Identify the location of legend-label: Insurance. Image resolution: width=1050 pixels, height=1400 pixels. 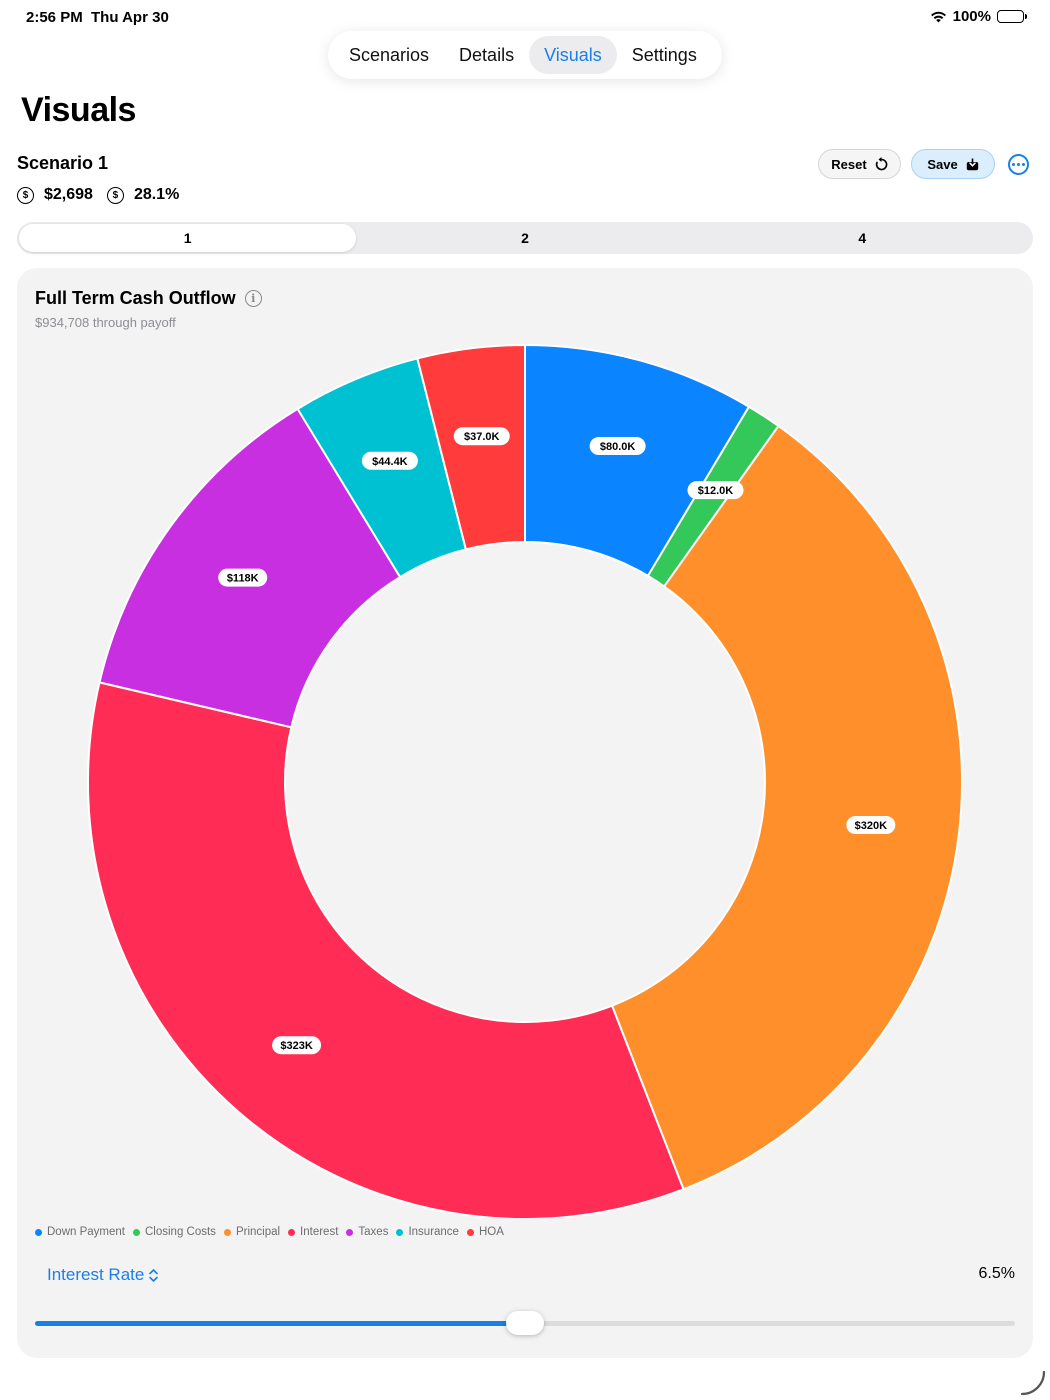
(433, 1232).